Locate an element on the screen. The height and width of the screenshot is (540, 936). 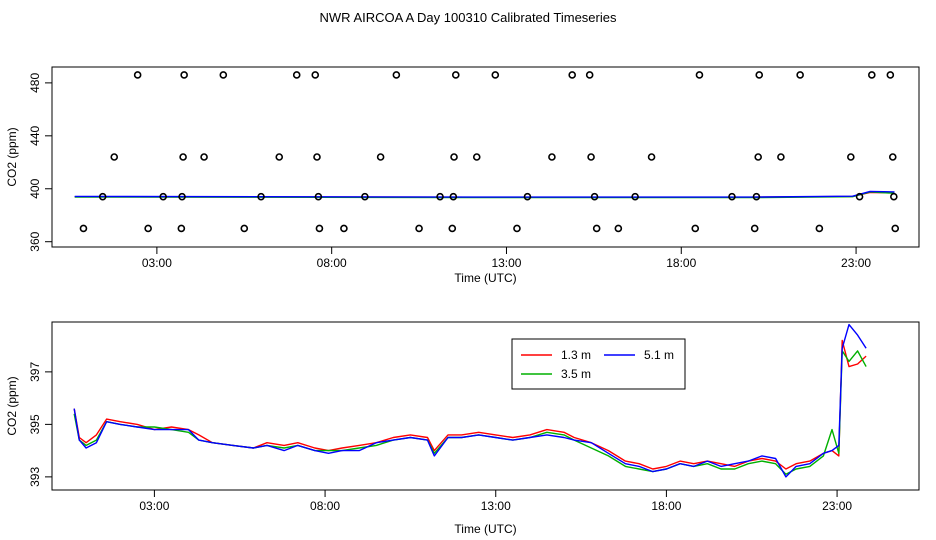
y-tick-label: 360 is located at coordinates (35, 241).